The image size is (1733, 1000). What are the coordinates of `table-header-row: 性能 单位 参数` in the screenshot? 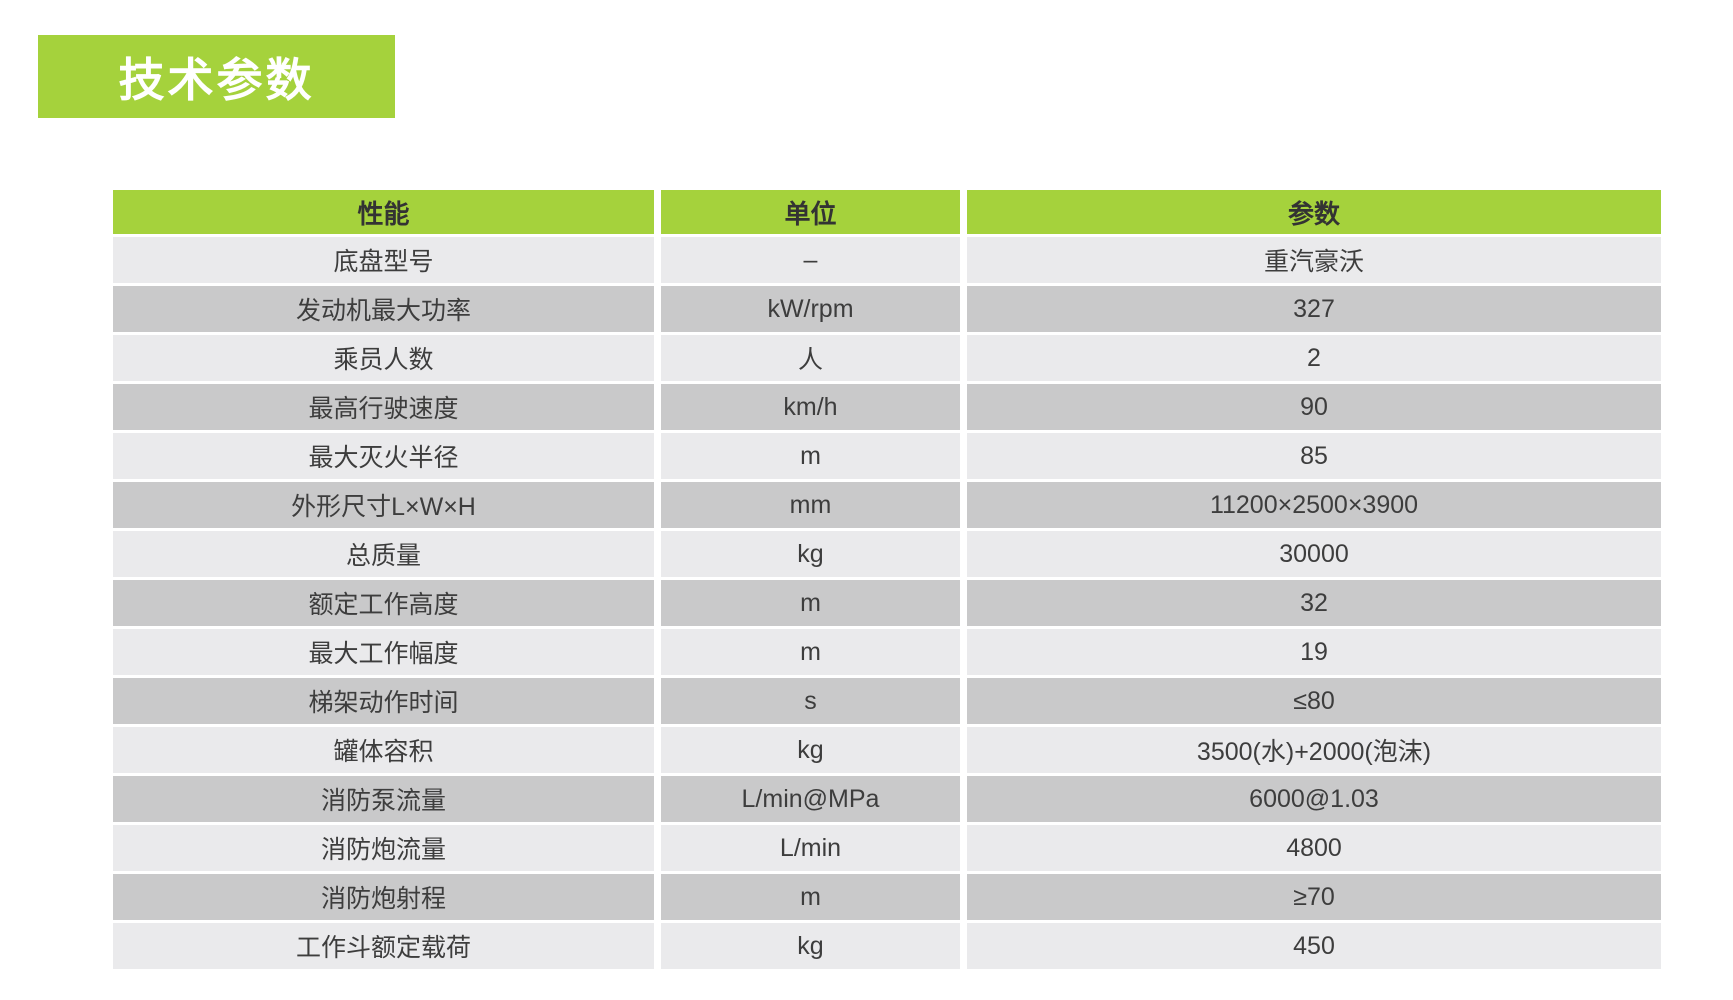 It's located at (887, 212).